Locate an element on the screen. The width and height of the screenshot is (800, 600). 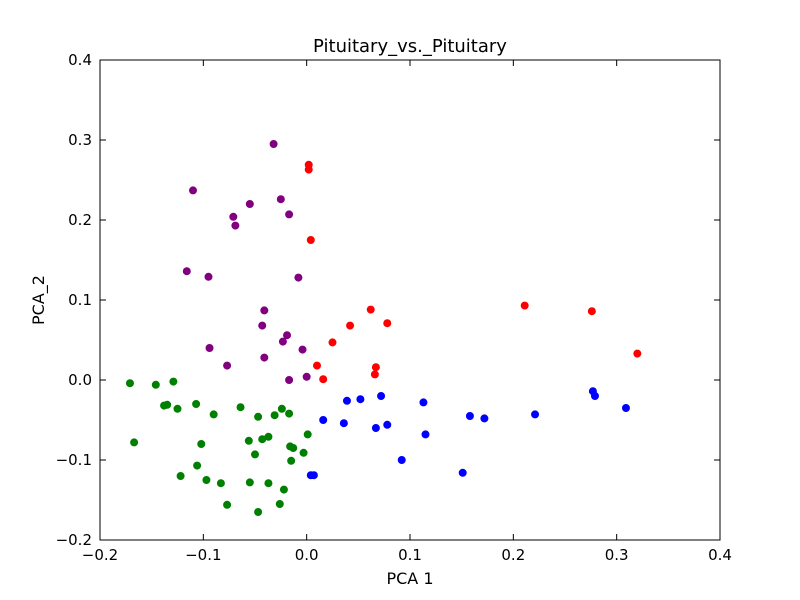
x-tick-label: −0.1 is located at coordinates (203, 555).